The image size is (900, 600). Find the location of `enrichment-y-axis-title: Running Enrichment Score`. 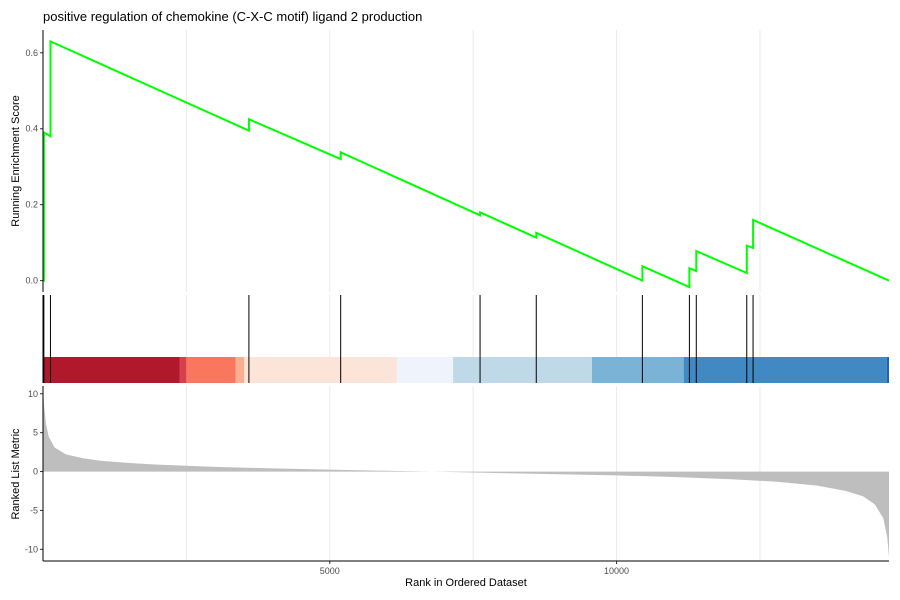

enrichment-y-axis-title: Running Enrichment Score is located at coordinates (16, 160).